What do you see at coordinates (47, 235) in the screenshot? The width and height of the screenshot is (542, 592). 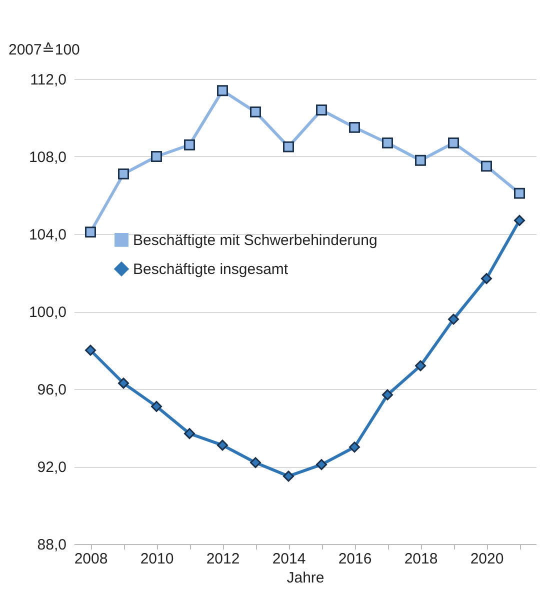 I see `y-tick-label: 104,0` at bounding box center [47, 235].